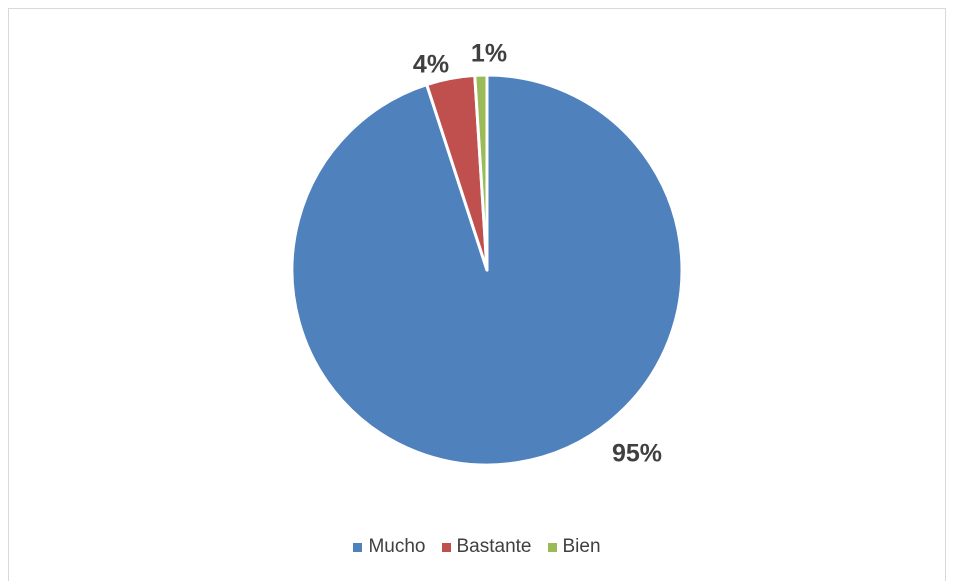 This screenshot has width=954, height=581. I want to click on legend-item-bien: Bien, so click(574, 547).